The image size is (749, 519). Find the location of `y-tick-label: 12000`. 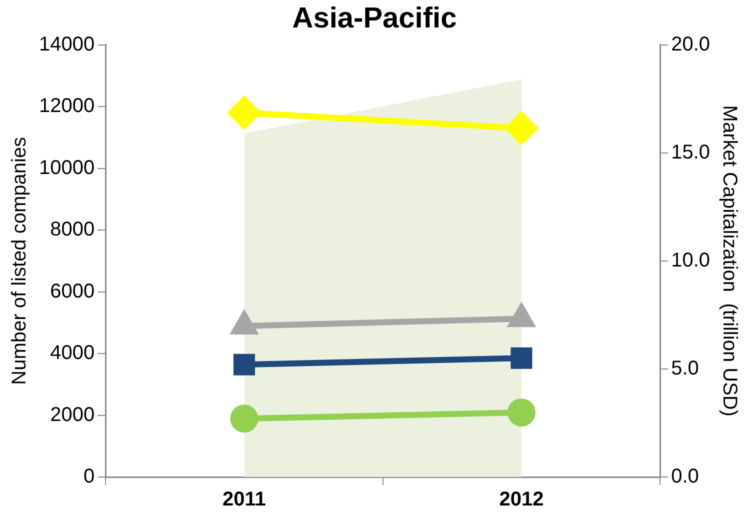

y-tick-label: 12000 is located at coordinates (66, 106).